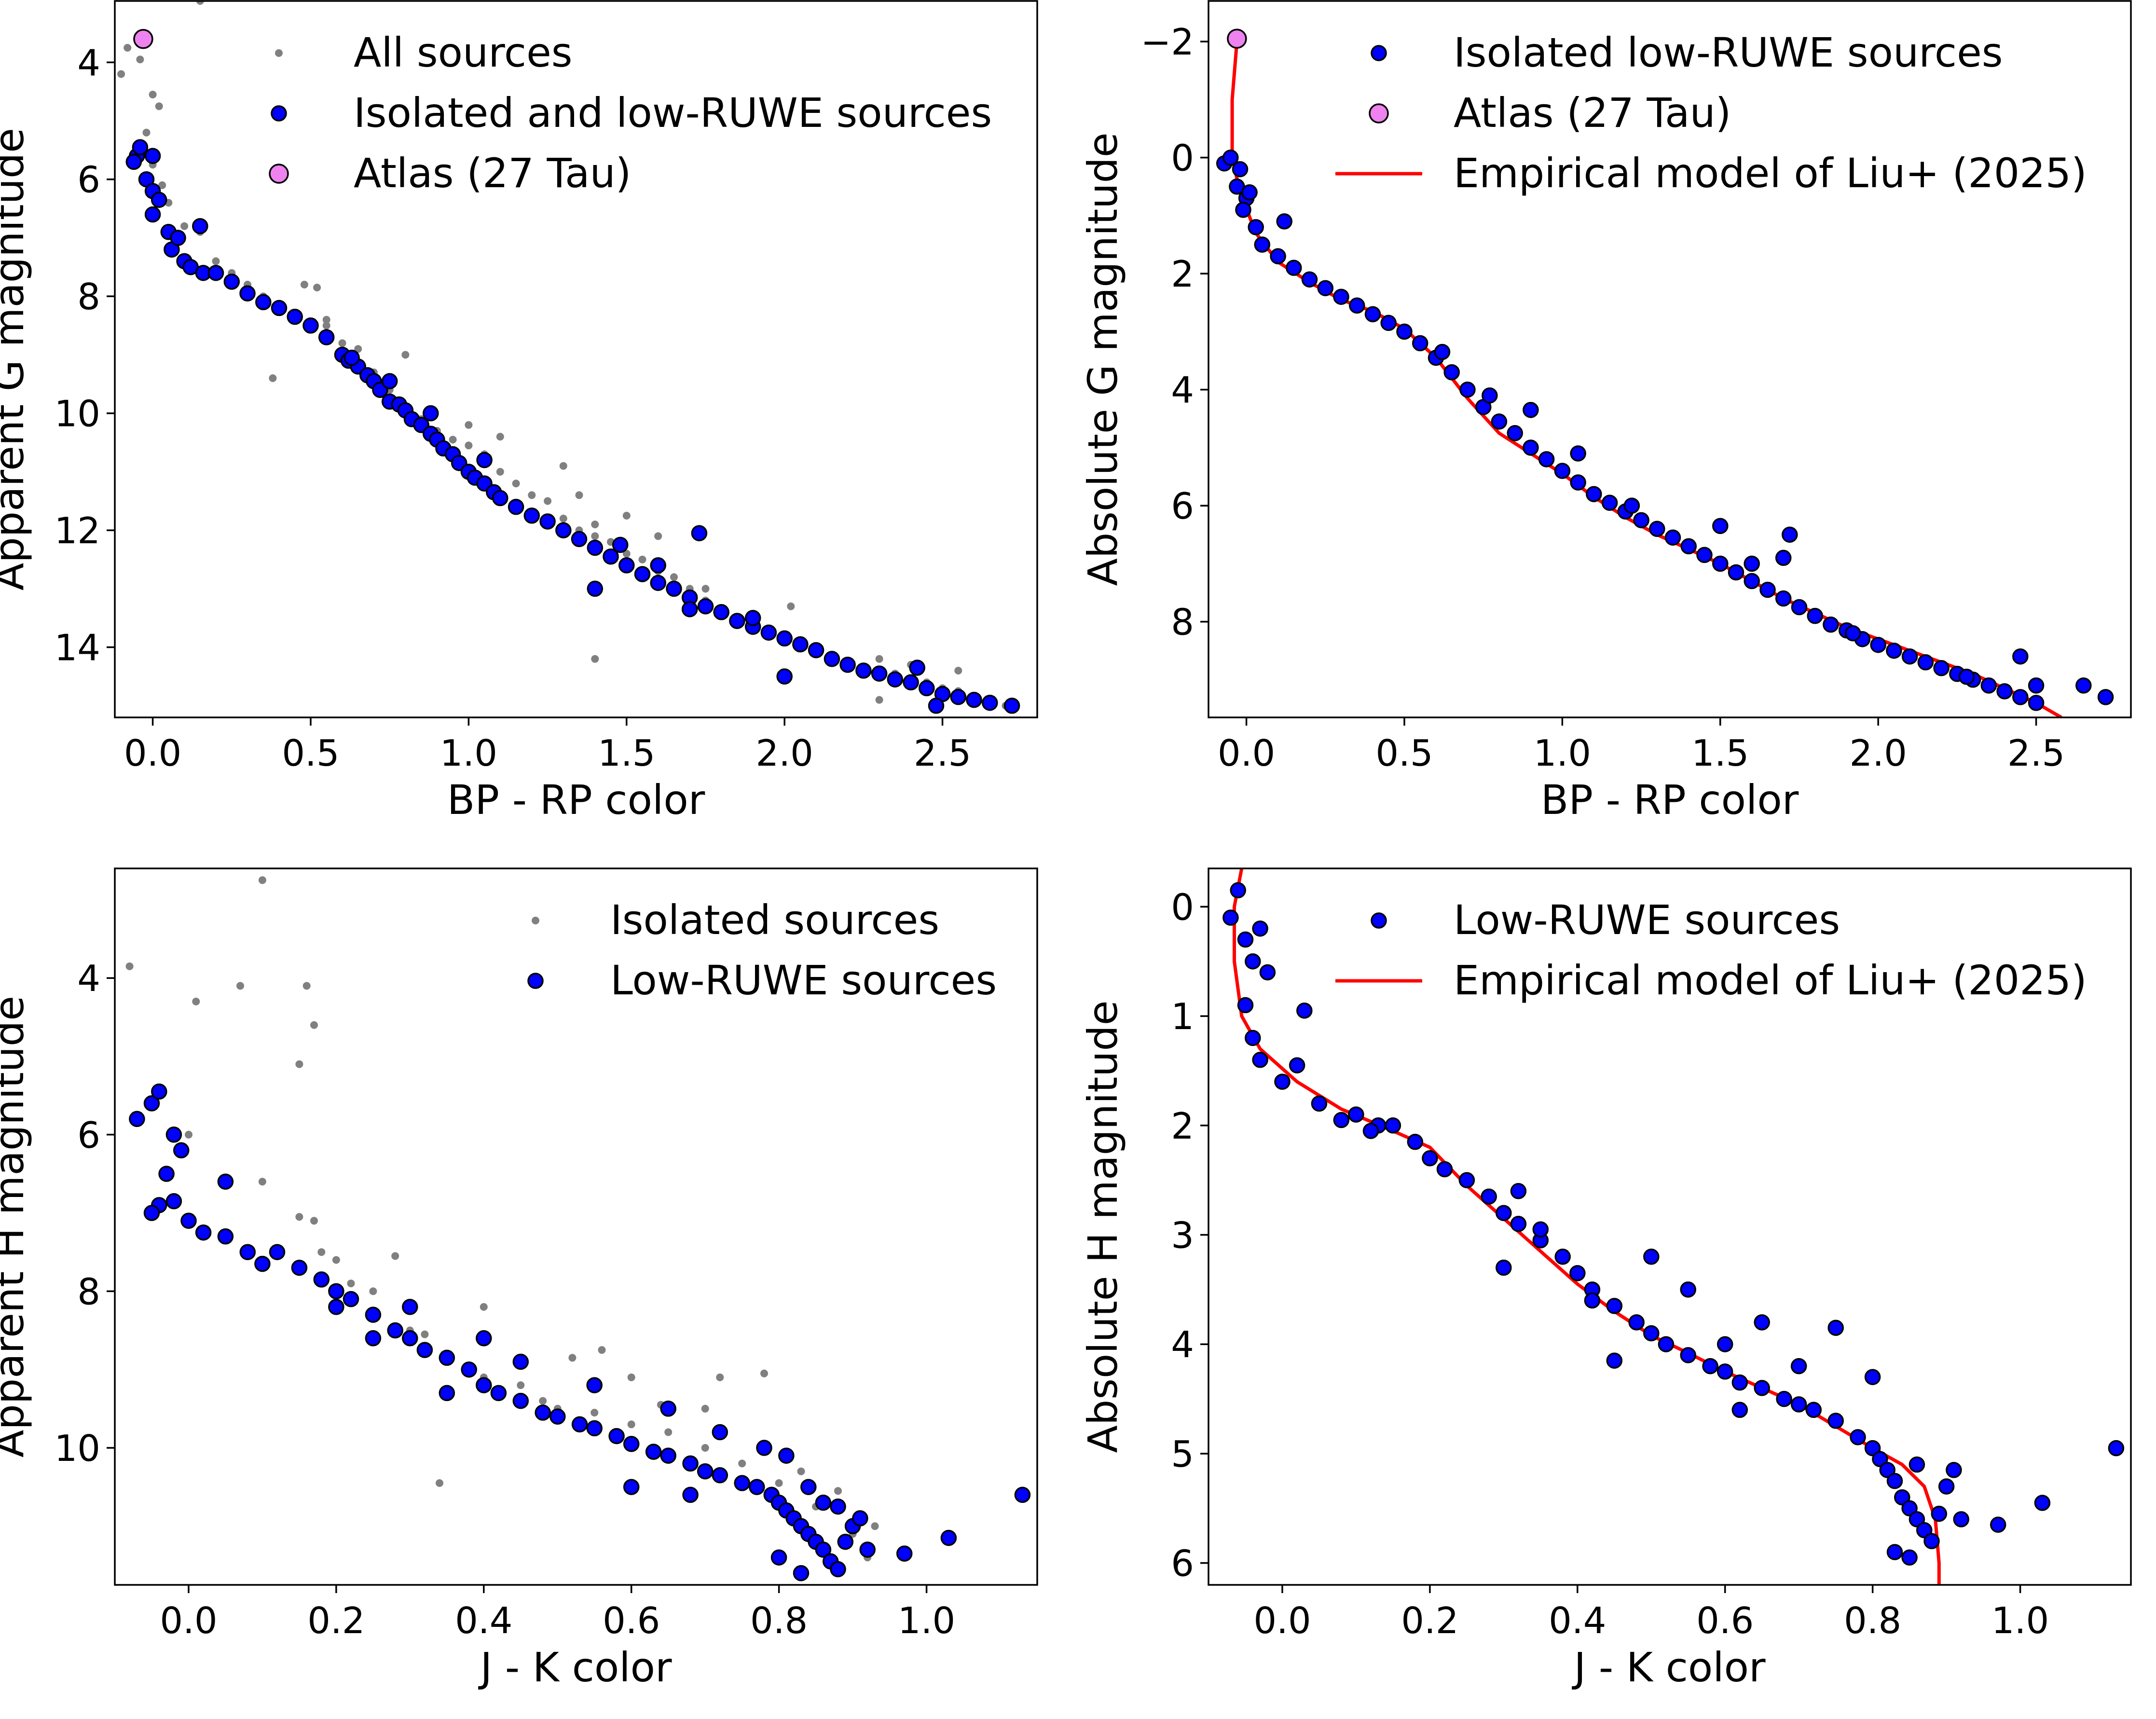 Image resolution: width=2156 pixels, height=1719 pixels. I want to click on x-tick-label: 0.6, so click(631, 1620).